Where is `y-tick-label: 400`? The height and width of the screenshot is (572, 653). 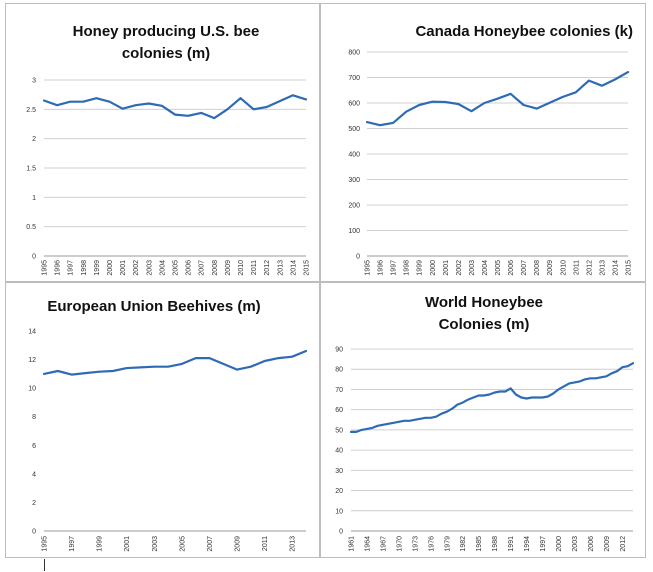
y-tick-label: 400 is located at coordinates (354, 155).